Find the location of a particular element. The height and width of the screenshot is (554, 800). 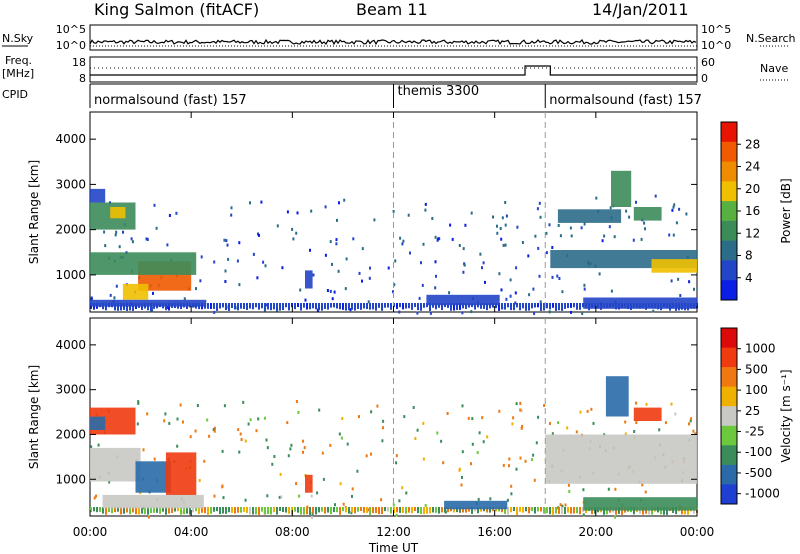

freq-label-line1: Freq. is located at coordinates (18, 60).